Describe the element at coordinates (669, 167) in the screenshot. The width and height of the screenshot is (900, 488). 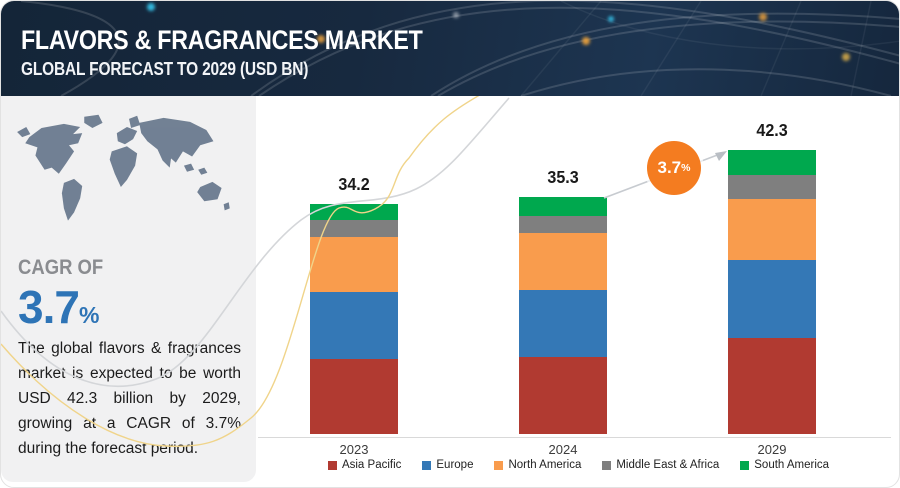
I see `cagr-bubble-value: 3.7` at that location.